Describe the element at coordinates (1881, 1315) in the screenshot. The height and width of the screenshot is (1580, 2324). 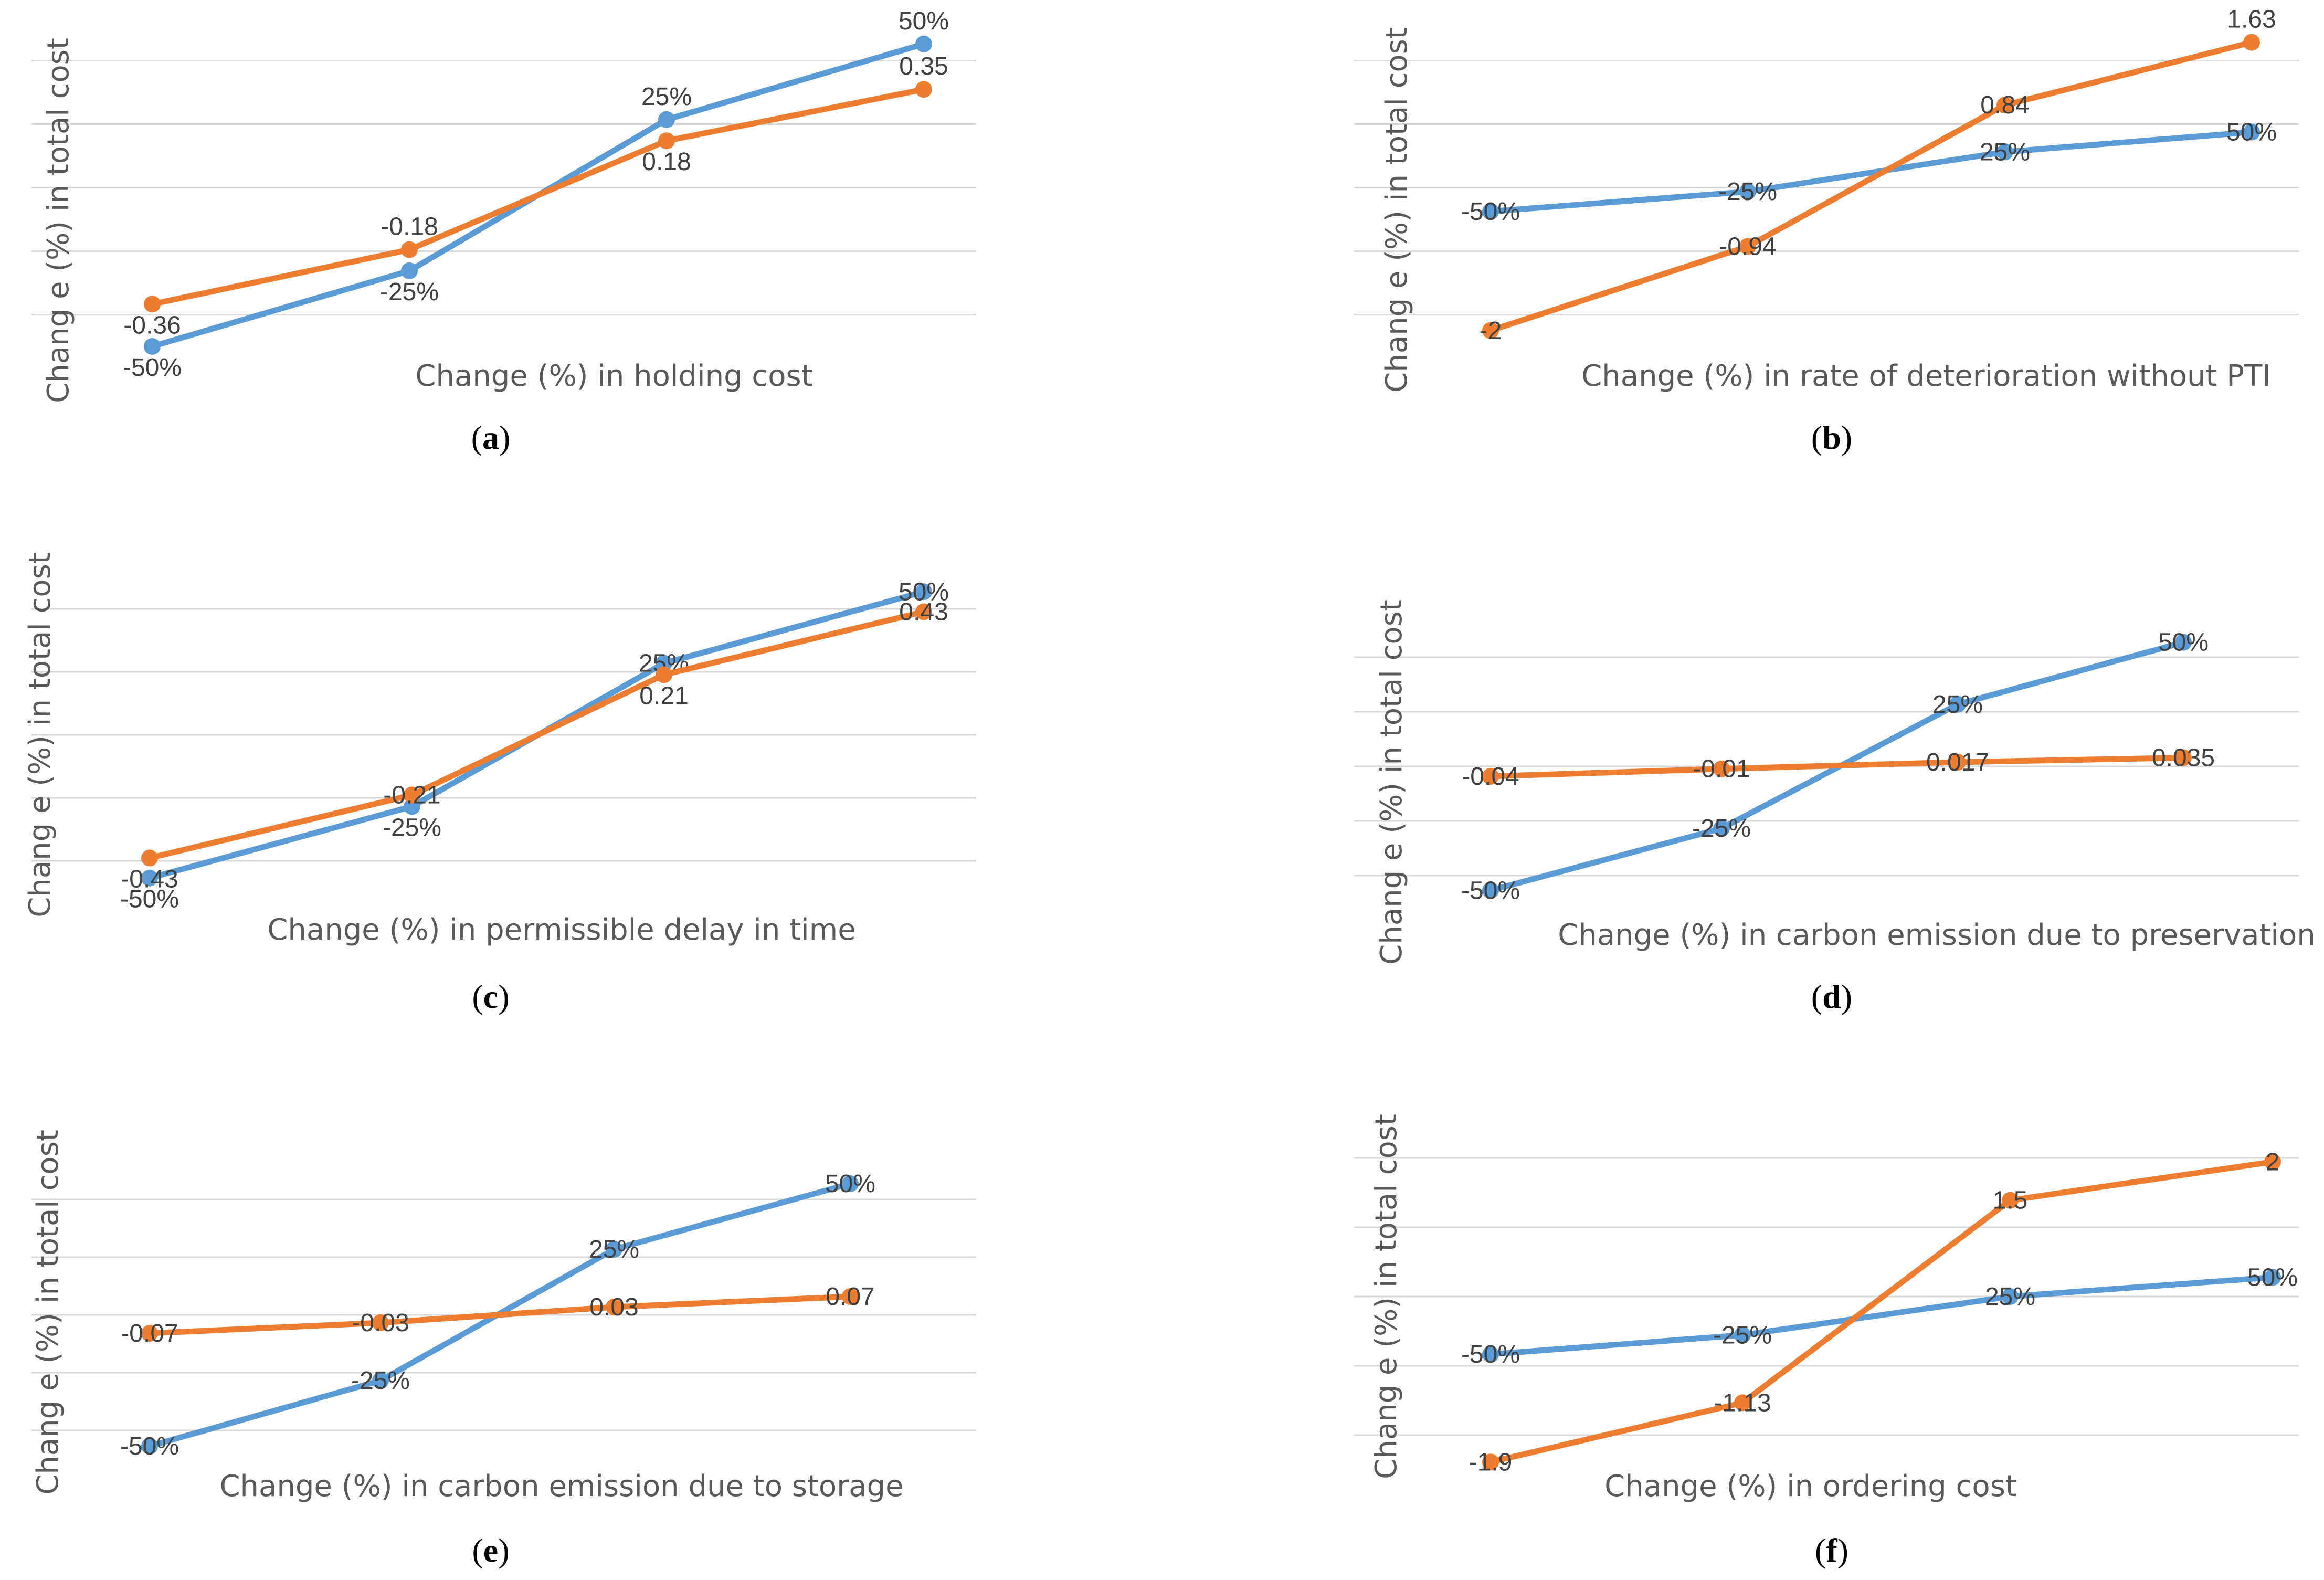
I see `percent-series-line` at that location.